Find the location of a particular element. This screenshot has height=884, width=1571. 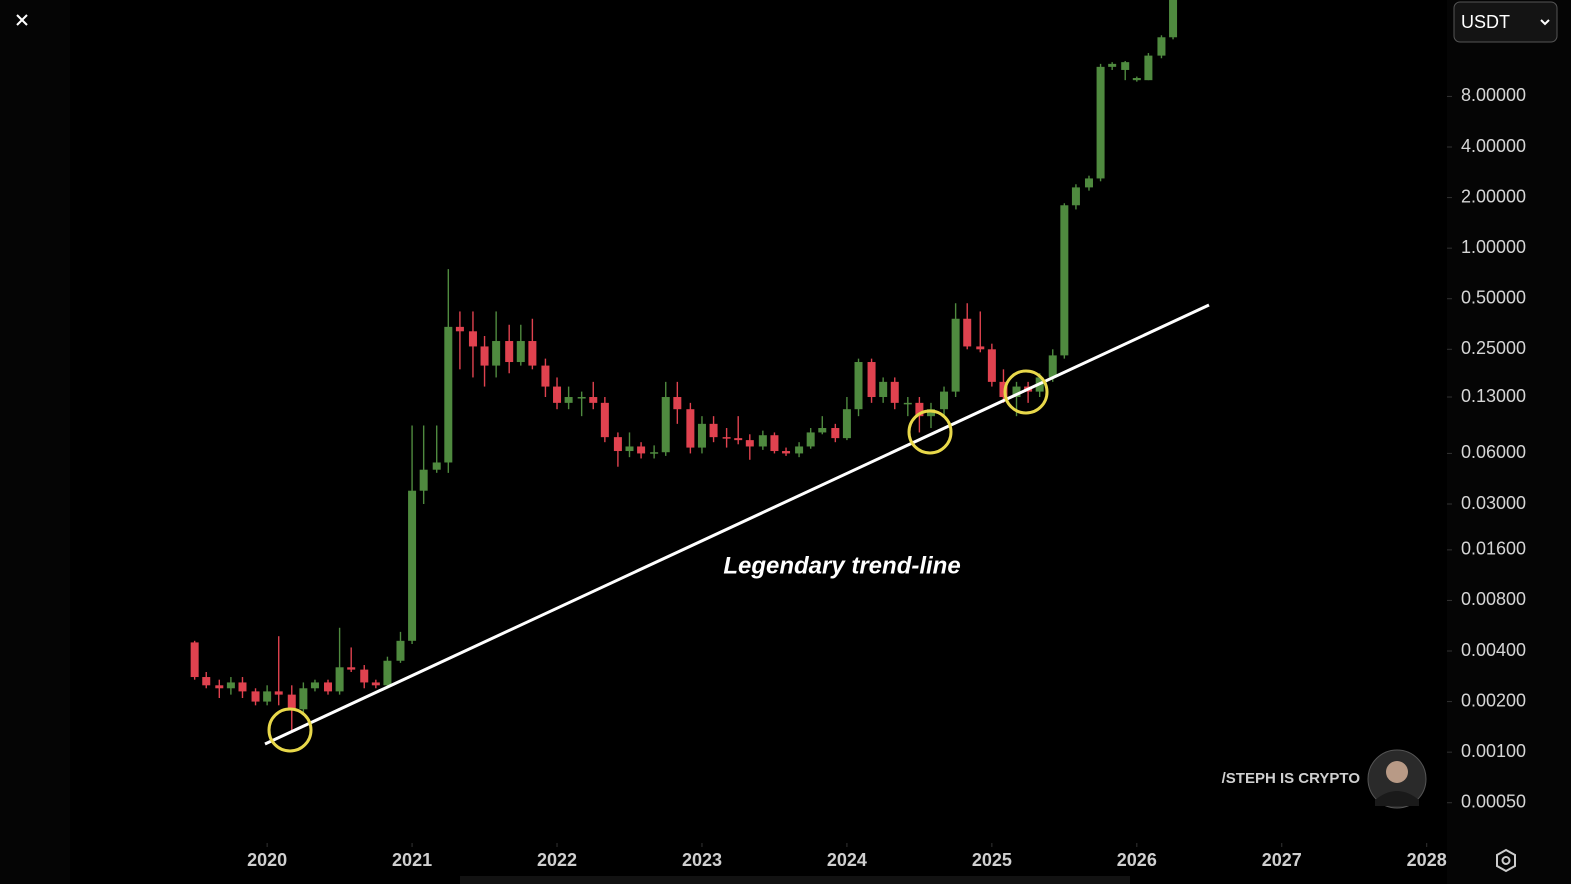

currency-label: USDT is located at coordinates (1485, 22).